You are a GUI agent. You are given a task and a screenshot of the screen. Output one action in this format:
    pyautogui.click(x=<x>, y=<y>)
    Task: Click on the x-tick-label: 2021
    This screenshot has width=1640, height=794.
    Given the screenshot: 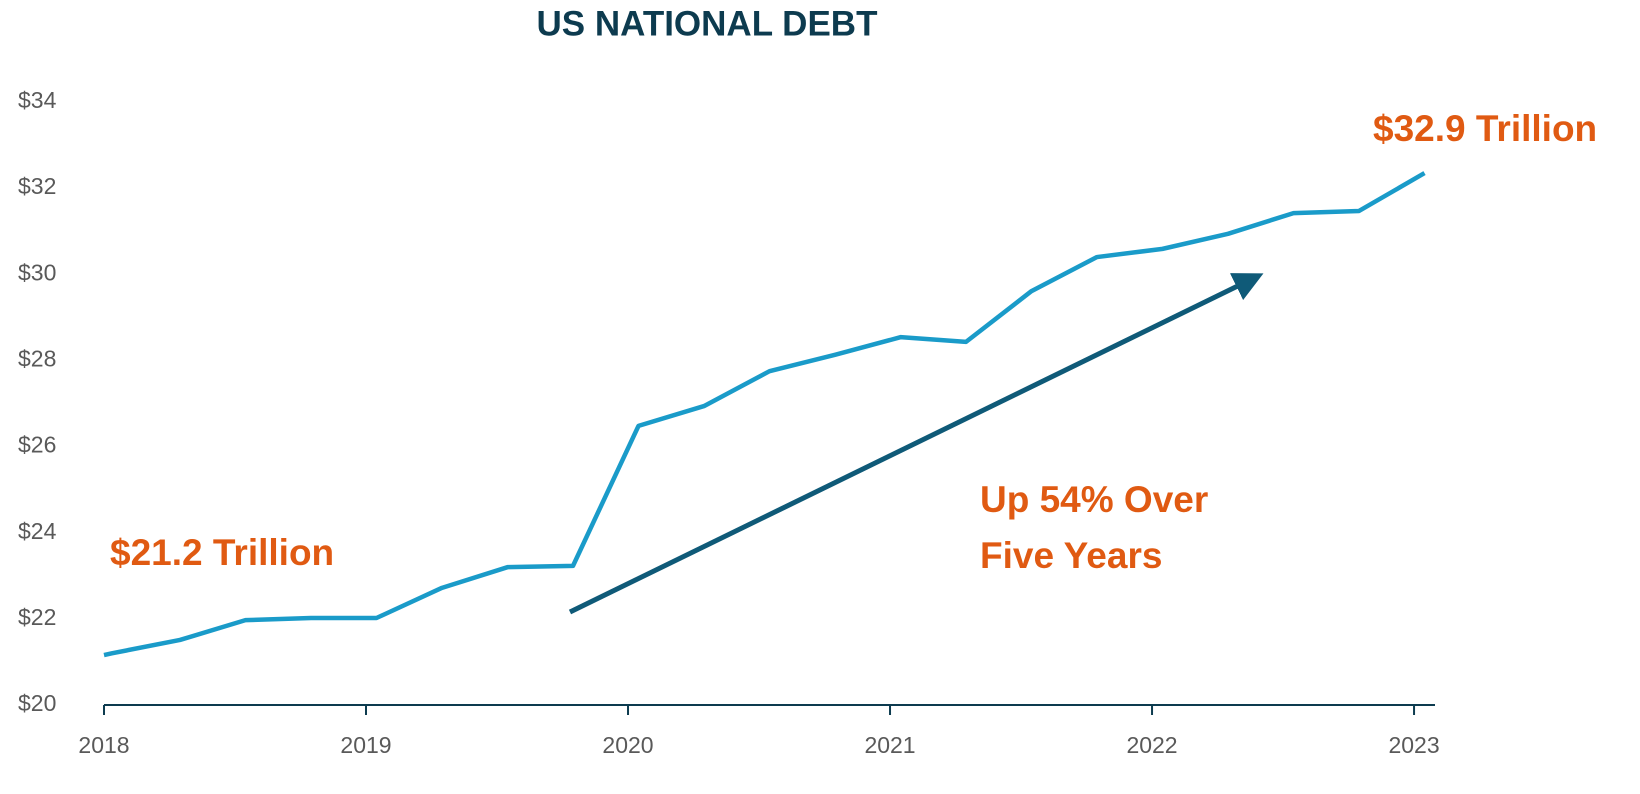 What is the action you would take?
    pyautogui.click(x=889, y=745)
    